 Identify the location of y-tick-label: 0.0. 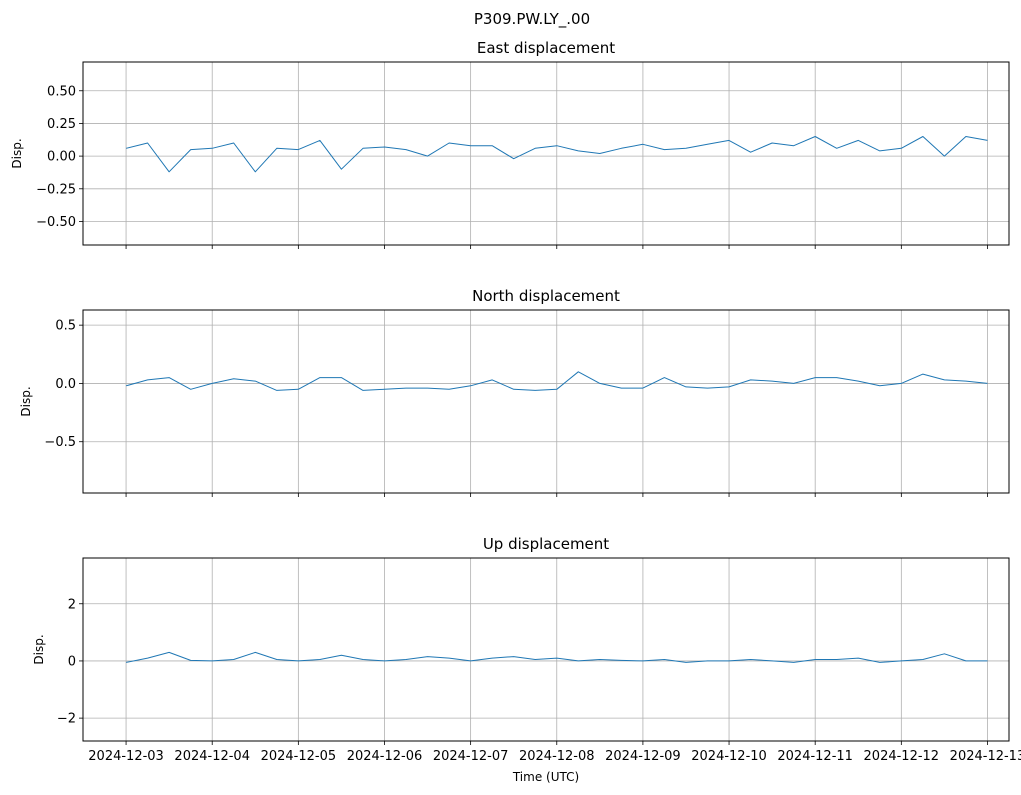
(65, 384).